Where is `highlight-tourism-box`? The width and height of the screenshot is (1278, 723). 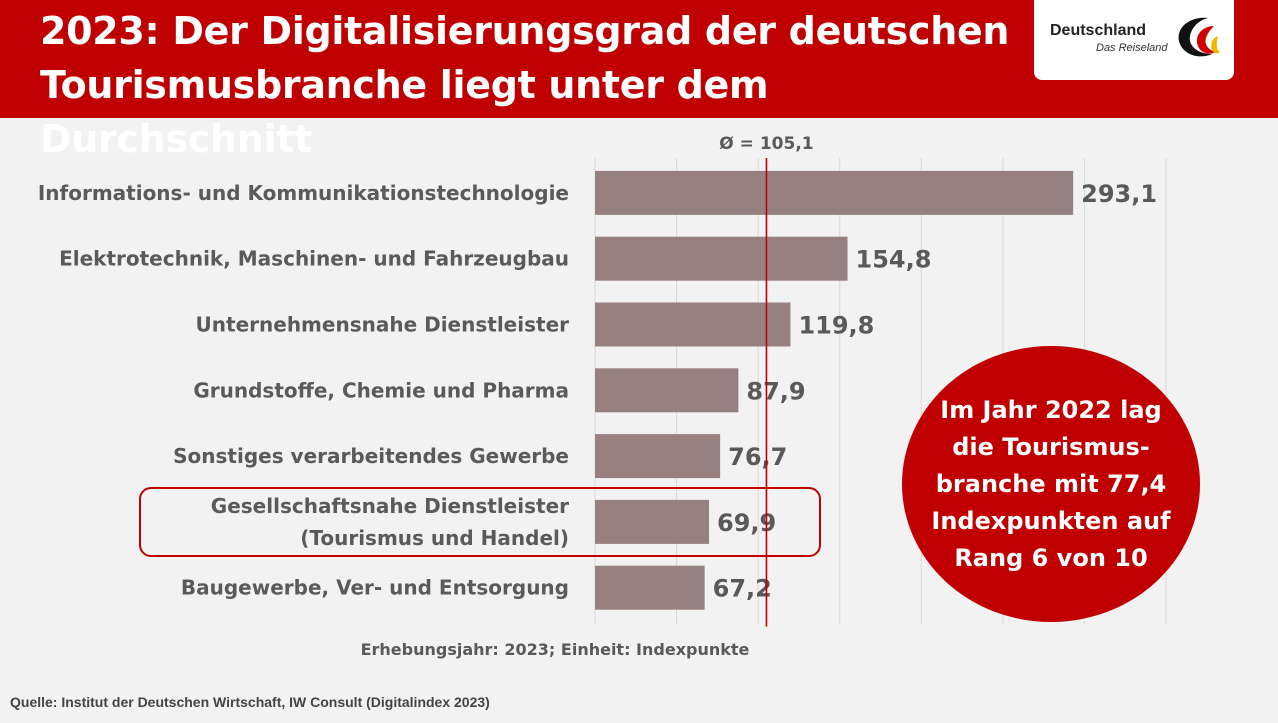 highlight-tourism-box is located at coordinates (480, 522).